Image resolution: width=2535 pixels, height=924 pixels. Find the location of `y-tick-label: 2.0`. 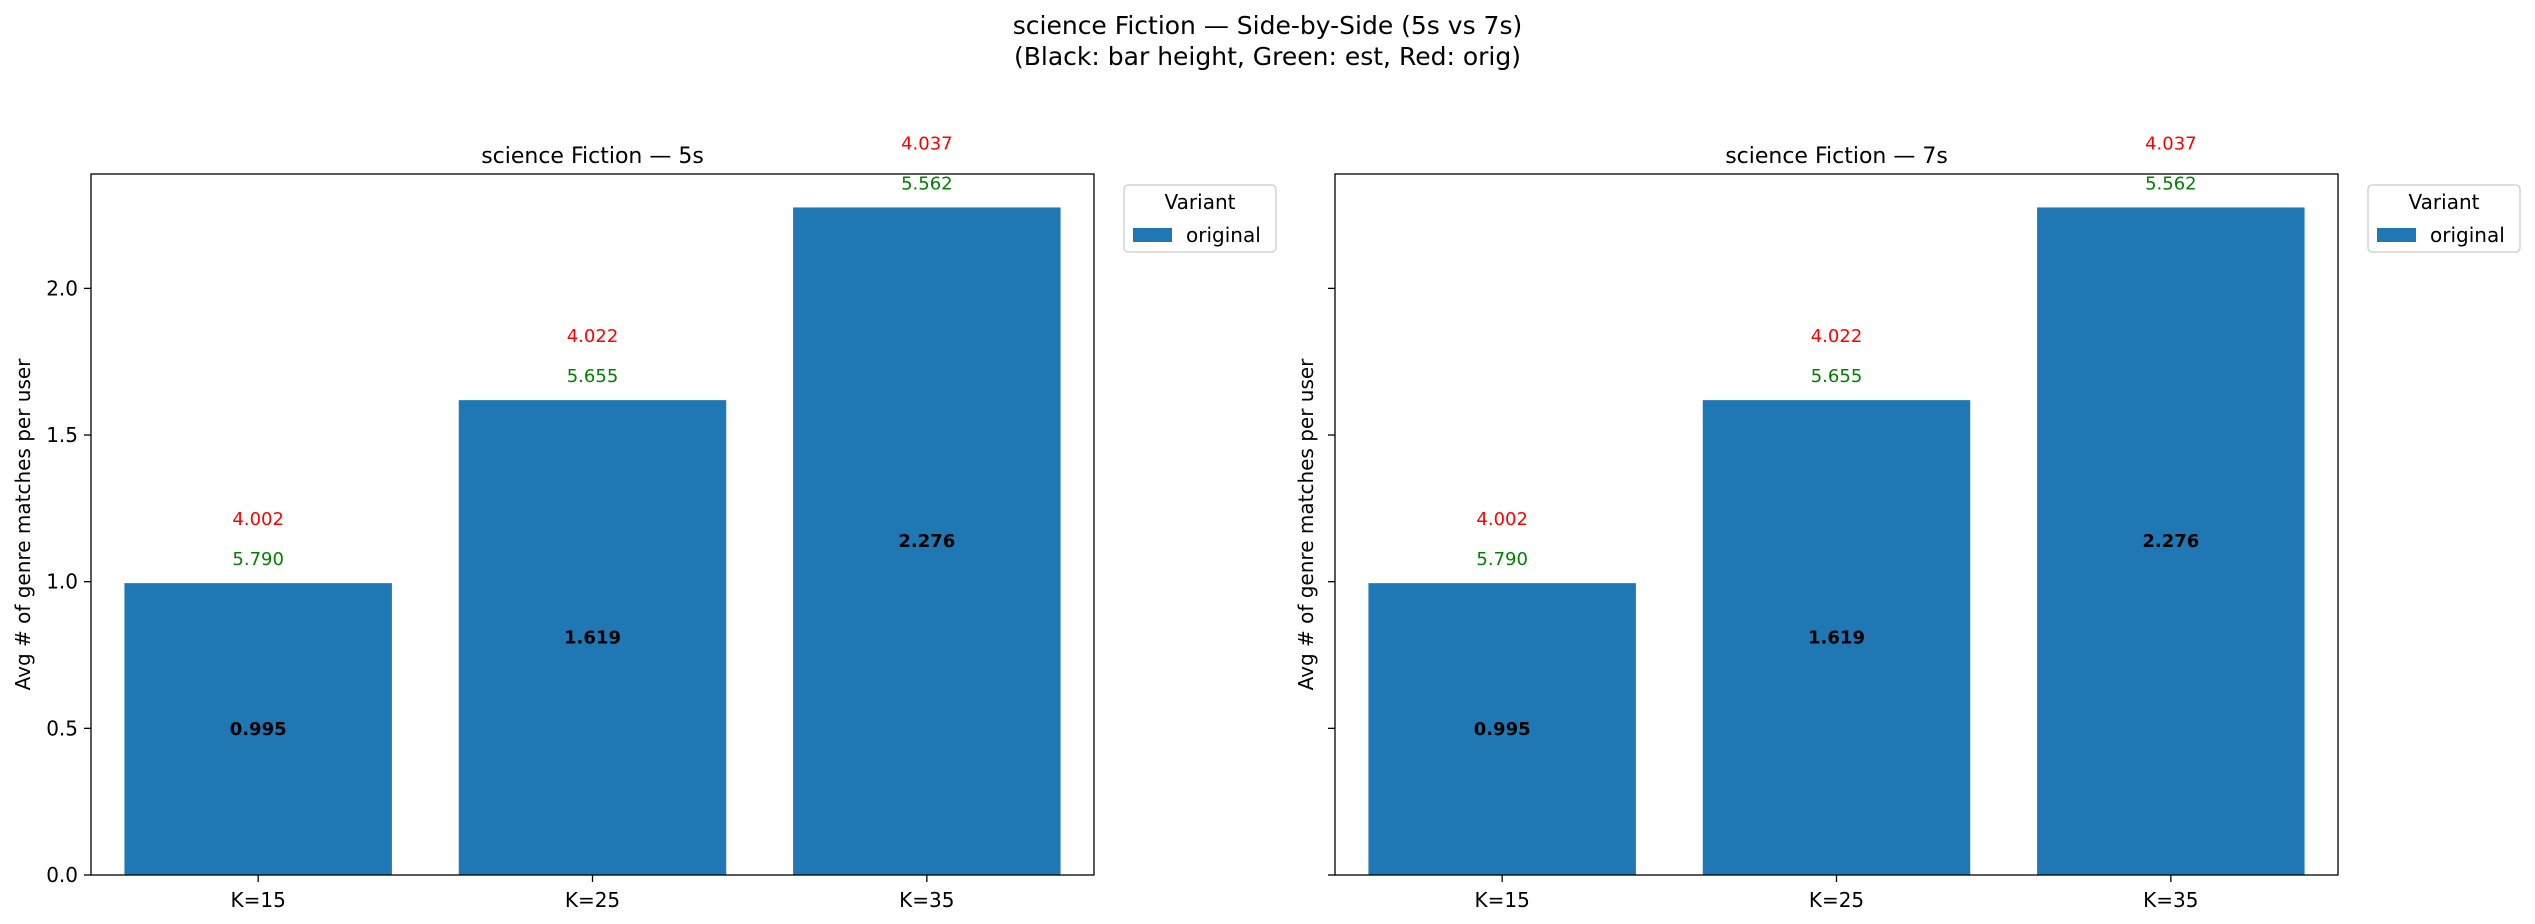

y-tick-label: 2.0 is located at coordinates (62, 288).